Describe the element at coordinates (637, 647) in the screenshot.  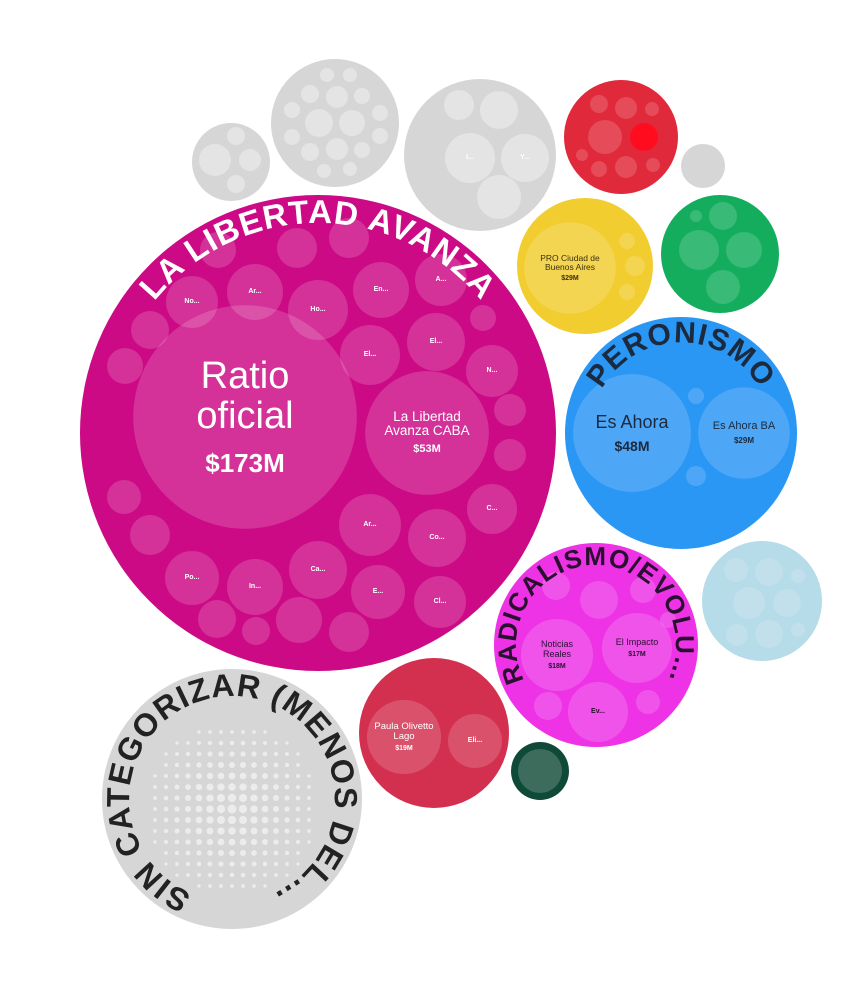
I see `child-label-box: El Impacto $17M` at that location.